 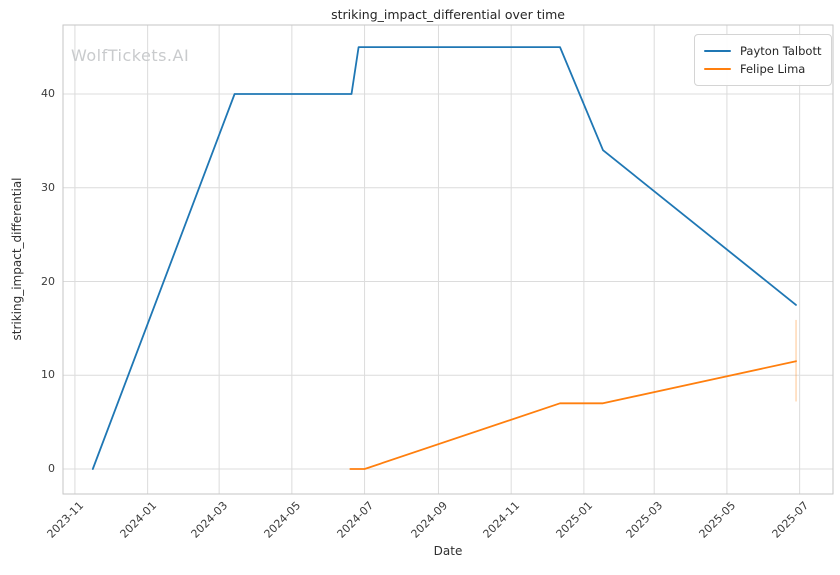 I want to click on y-tick-label: 20, so click(x=48, y=281).